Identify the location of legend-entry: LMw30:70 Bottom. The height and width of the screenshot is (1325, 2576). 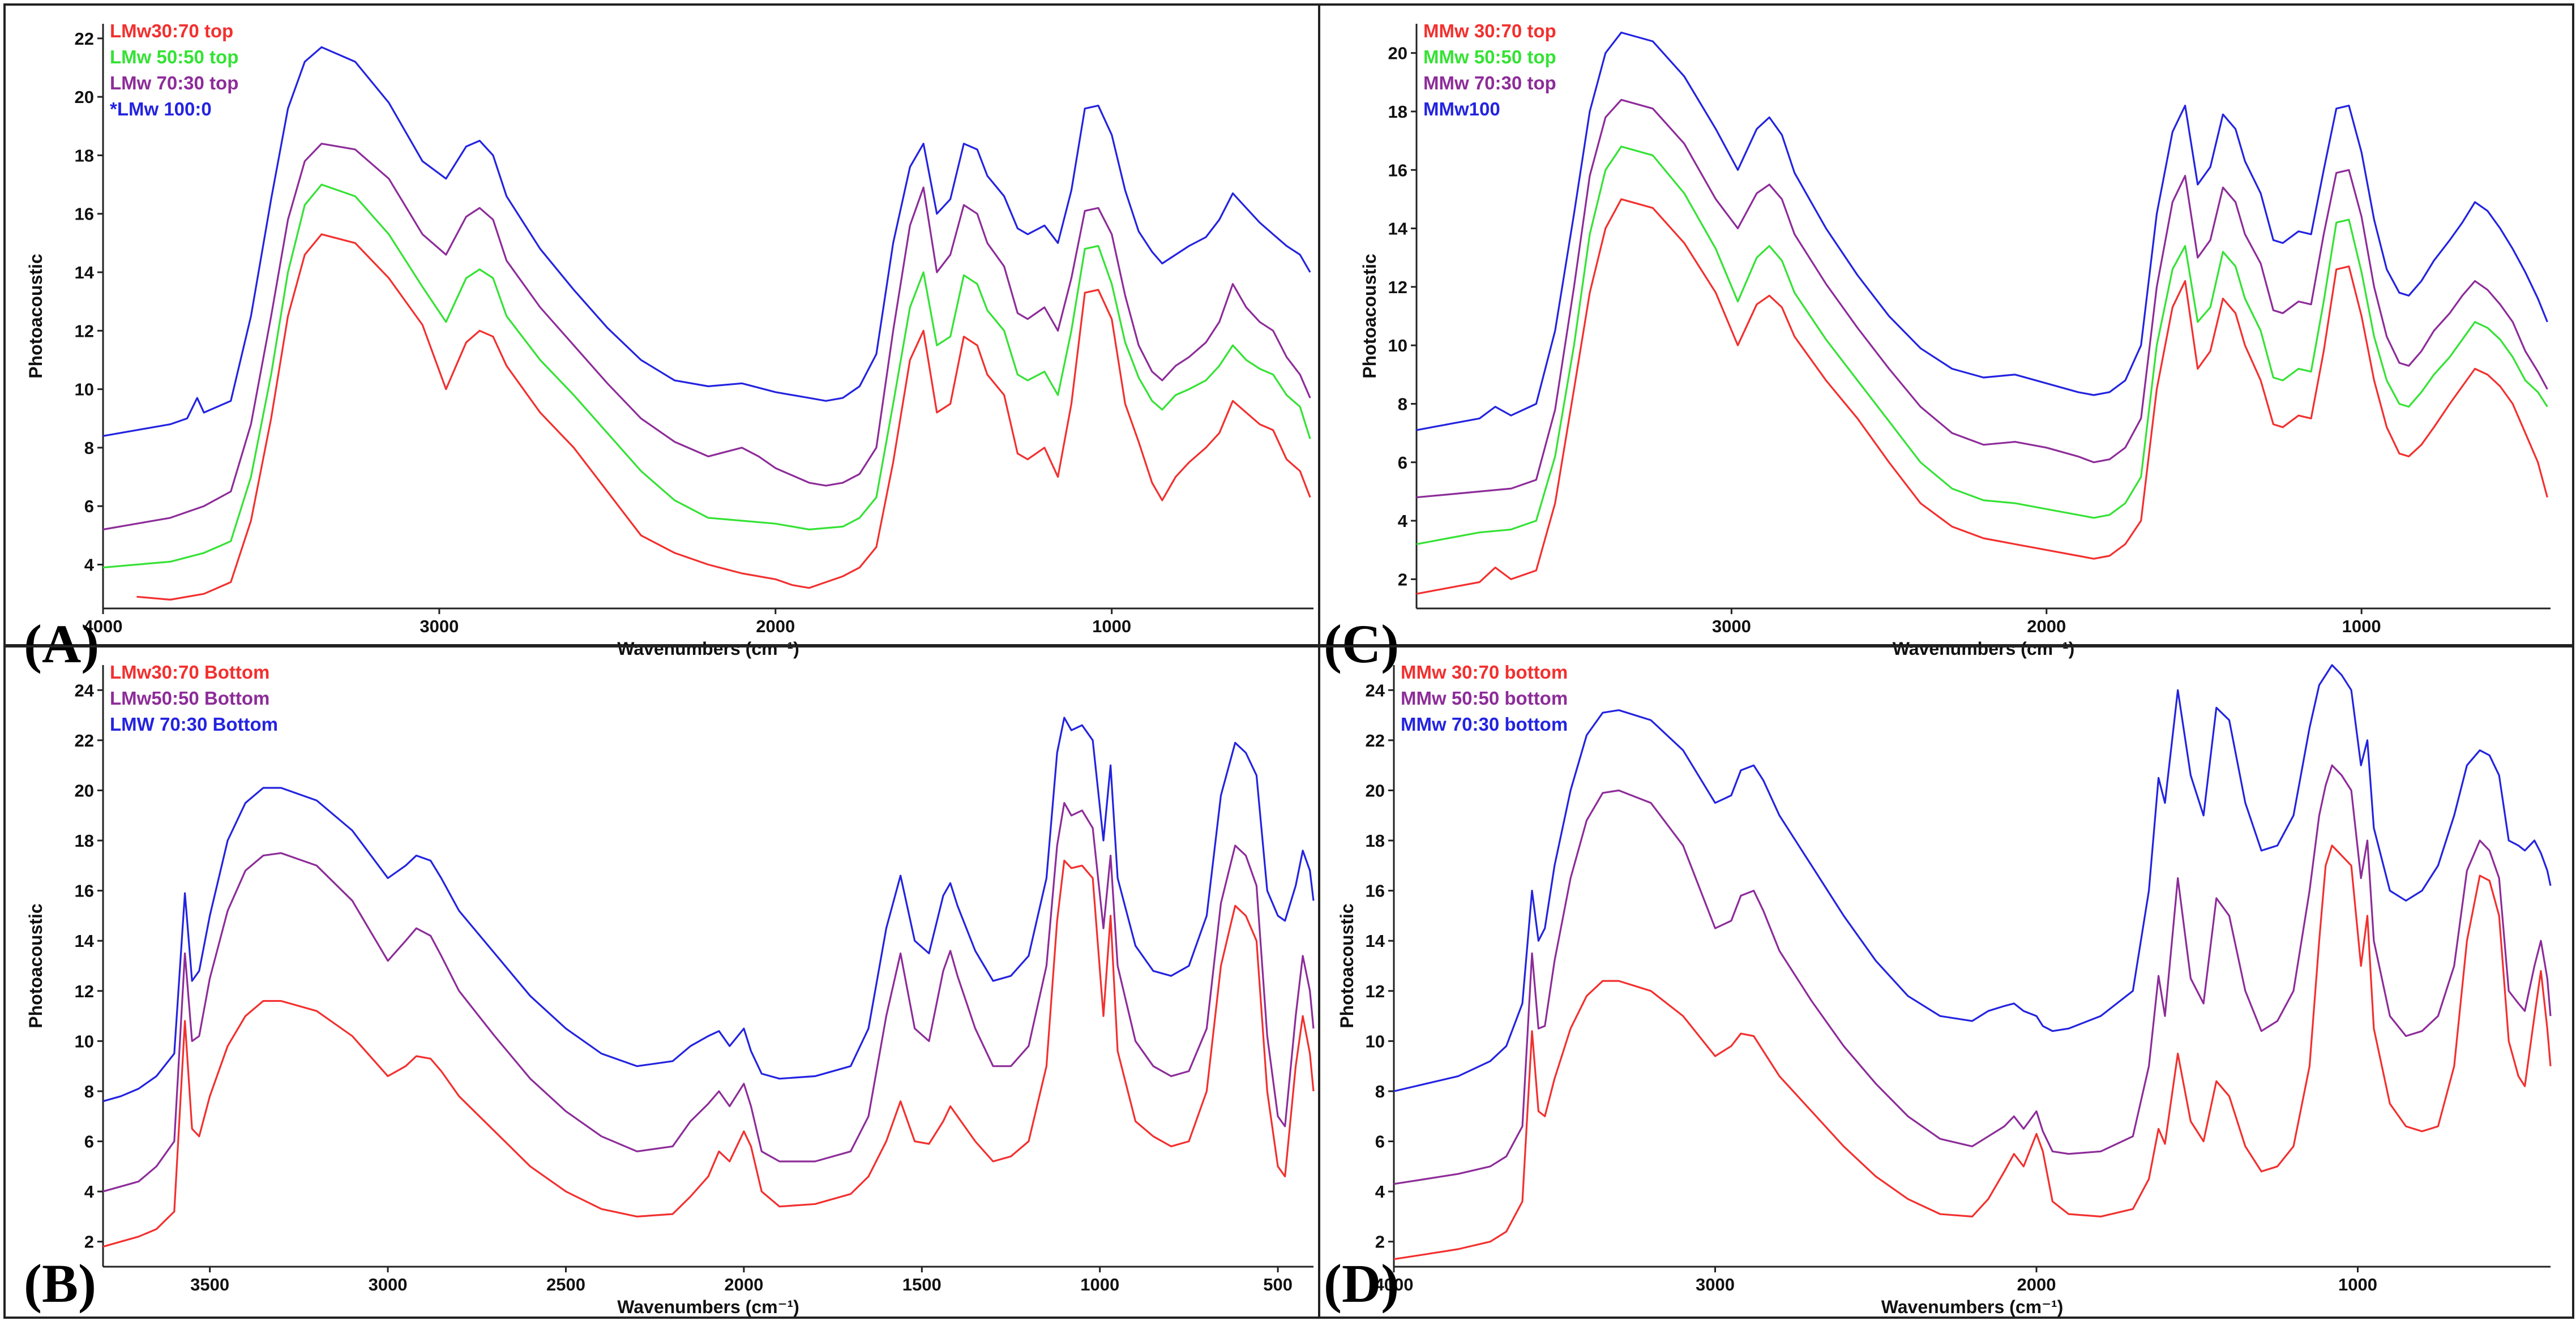
(189, 673).